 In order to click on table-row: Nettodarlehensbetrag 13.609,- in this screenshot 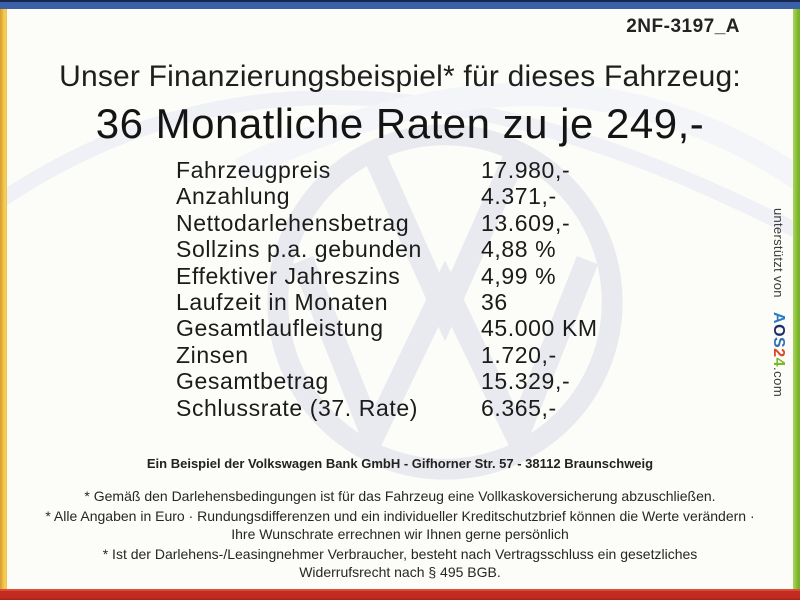, I will do `click(406, 223)`.